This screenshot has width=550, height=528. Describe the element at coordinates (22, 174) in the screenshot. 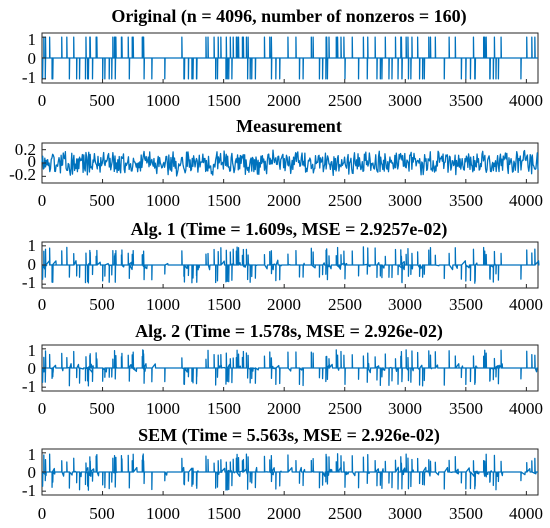

I see `y-tick-label: -0.2` at that location.